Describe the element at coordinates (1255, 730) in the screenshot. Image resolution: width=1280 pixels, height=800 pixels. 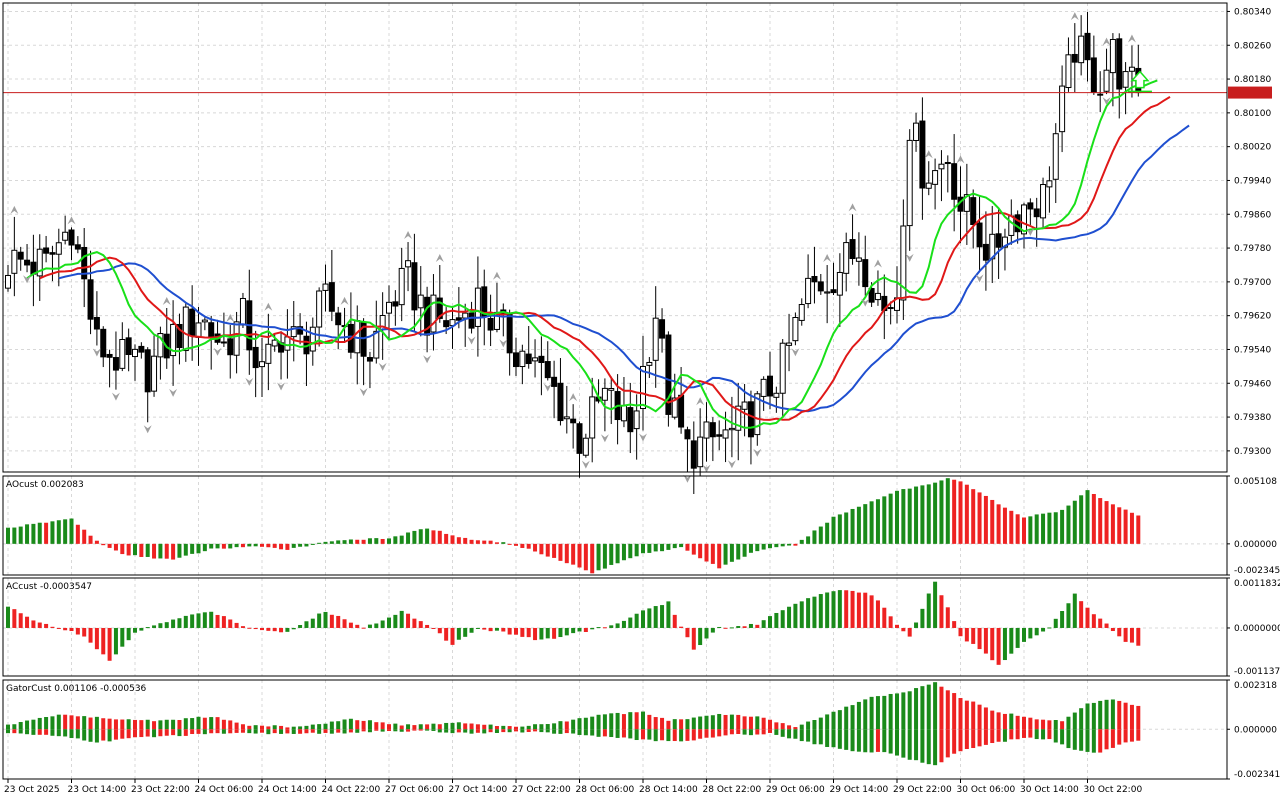
I see `gator-axis-label: 0.000000` at that location.